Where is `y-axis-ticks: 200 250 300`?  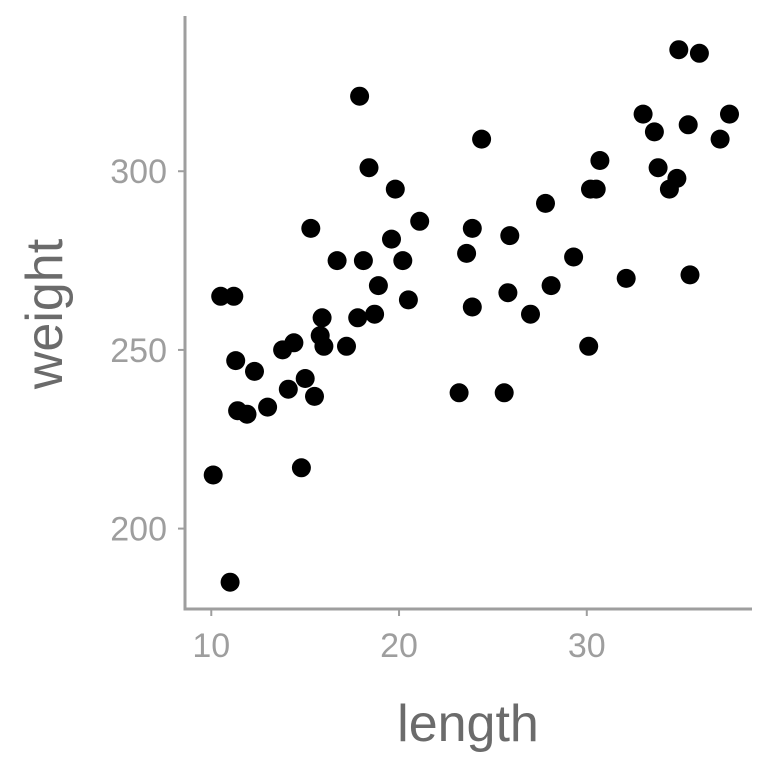
y-axis-ticks: 200 250 300 is located at coordinates (147, 351).